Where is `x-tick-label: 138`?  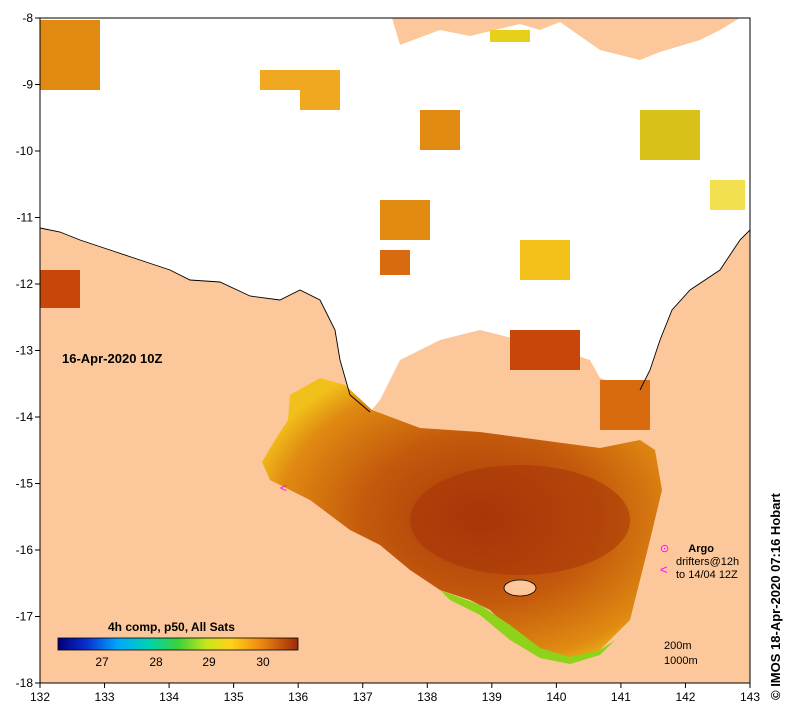 x-tick-label: 138 is located at coordinates (427, 697).